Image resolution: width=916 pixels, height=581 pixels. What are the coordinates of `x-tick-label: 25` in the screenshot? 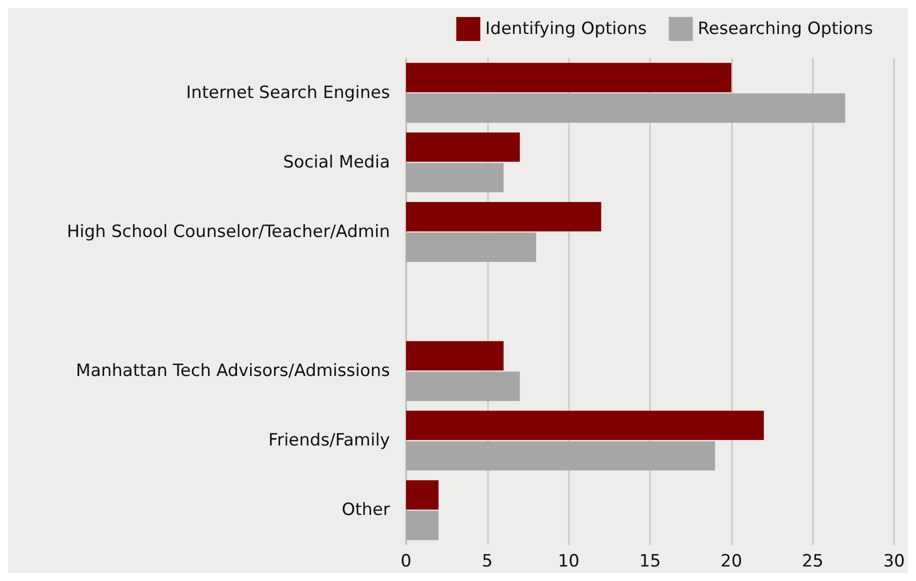 It's located at (813, 562).